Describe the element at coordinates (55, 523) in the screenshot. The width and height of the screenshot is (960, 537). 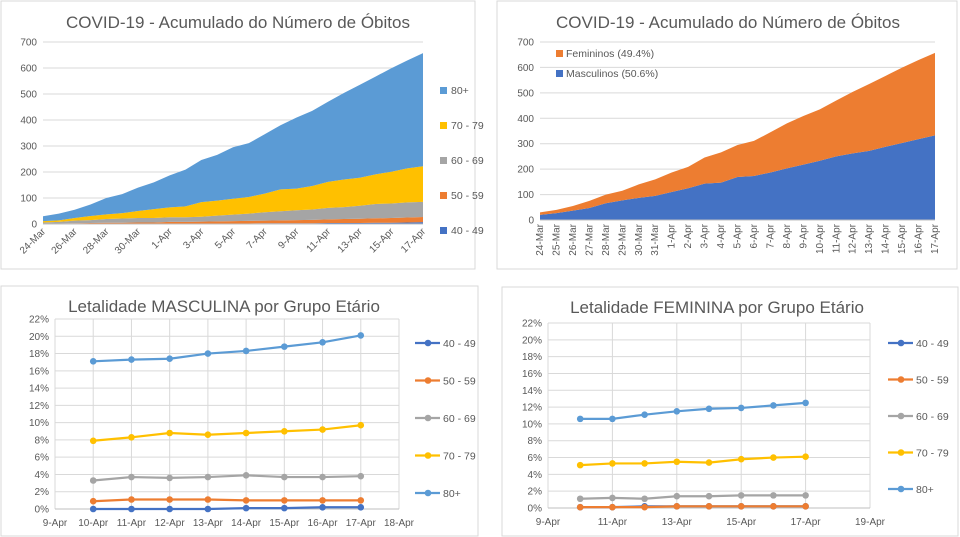
I see `x-tick-label: 9-Apr` at that location.